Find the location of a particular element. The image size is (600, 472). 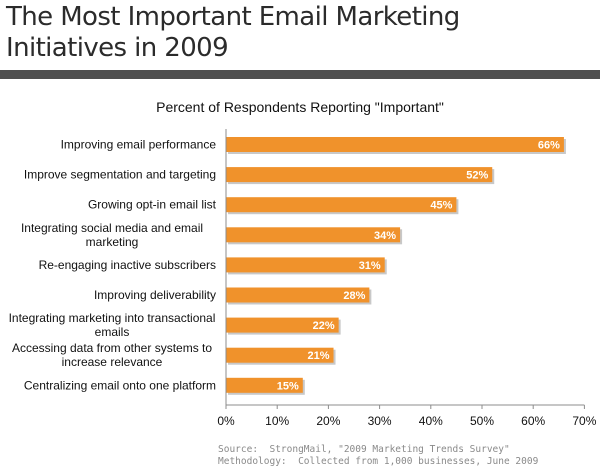

x-tick-label: 50% is located at coordinates (482, 421).